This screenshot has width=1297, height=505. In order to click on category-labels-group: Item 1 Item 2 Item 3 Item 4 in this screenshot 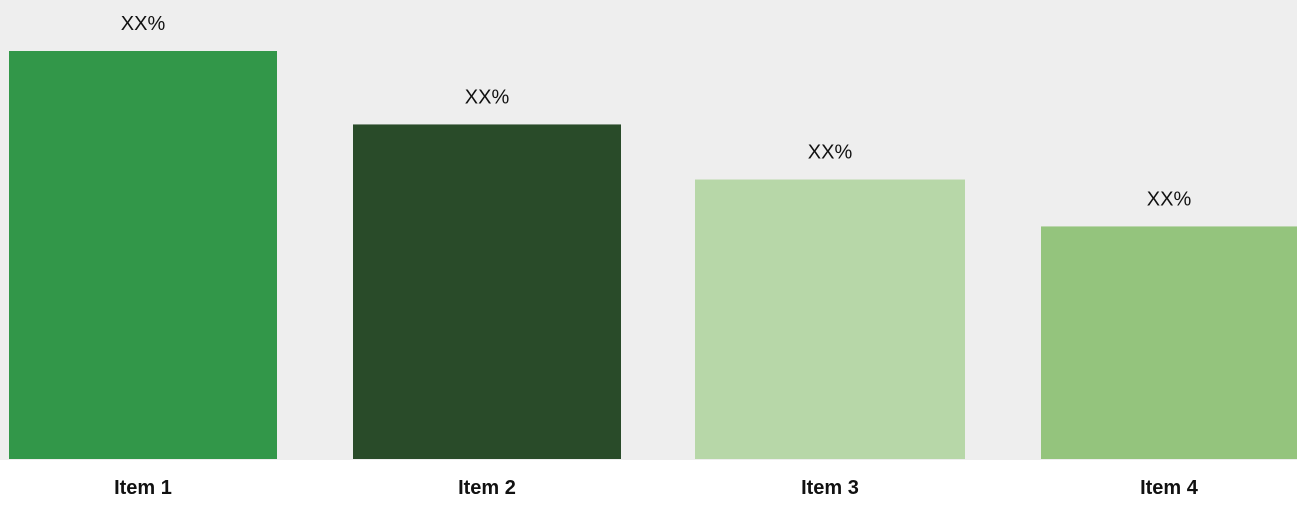, I will do `click(656, 488)`.